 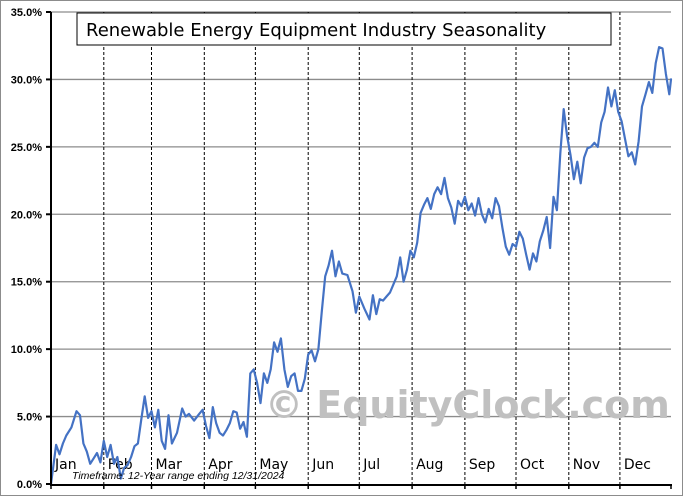 What do you see at coordinates (586, 465) in the screenshot?
I see `month-label-nov: Nov` at bounding box center [586, 465].